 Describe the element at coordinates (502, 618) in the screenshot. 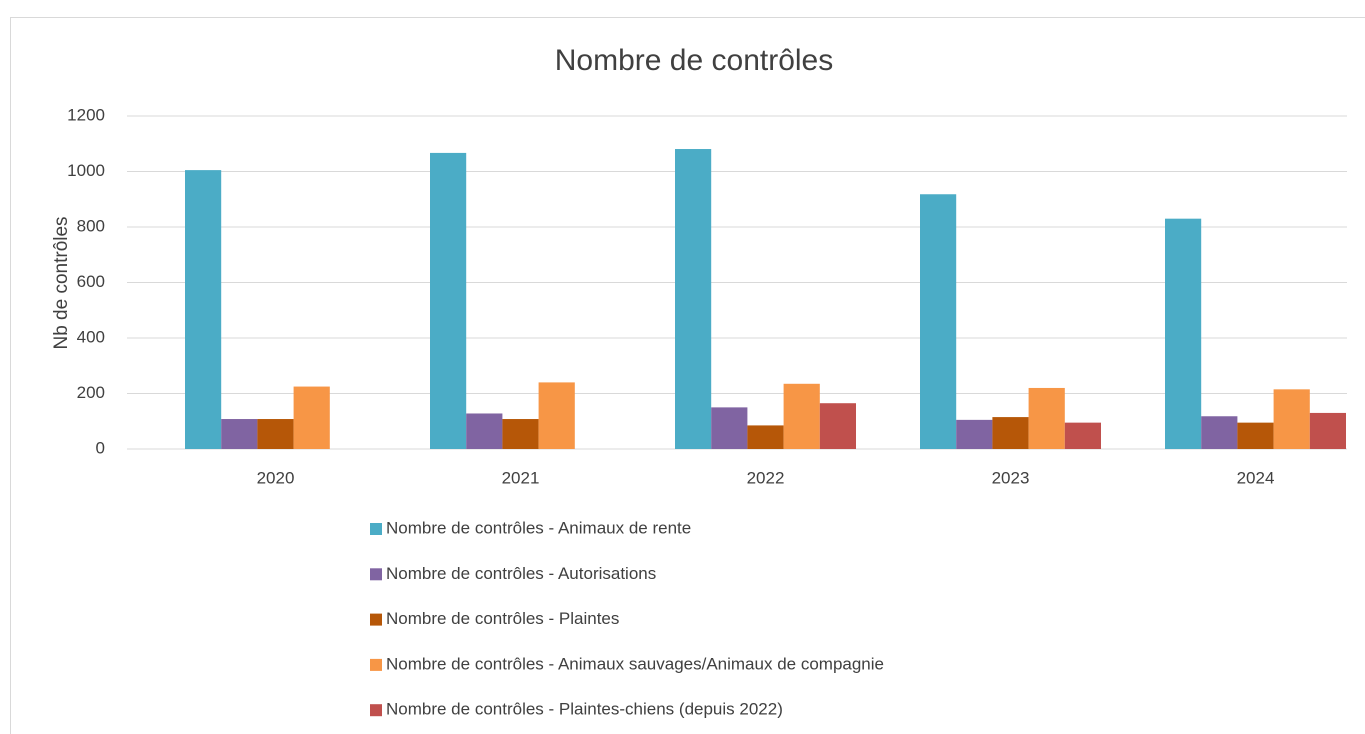

I see `legend-label: Nombre de contrôles - Plaintes` at that location.